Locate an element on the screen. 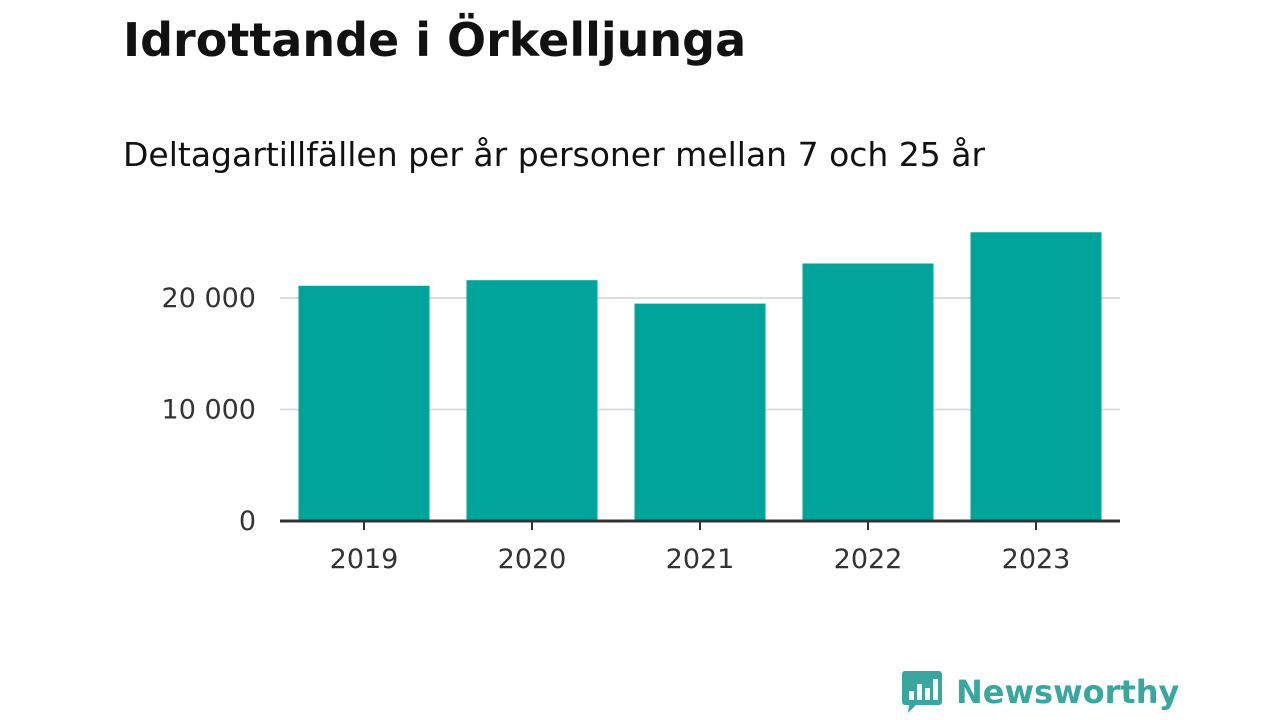  bar-2020 is located at coordinates (532, 400).